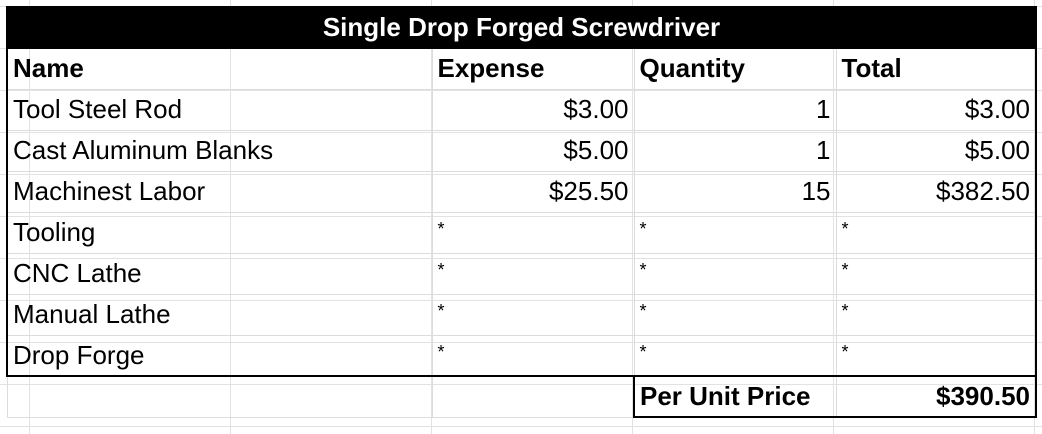  Describe the element at coordinates (219, 191) in the screenshot. I see `cell-name: Machinest Labor` at that location.